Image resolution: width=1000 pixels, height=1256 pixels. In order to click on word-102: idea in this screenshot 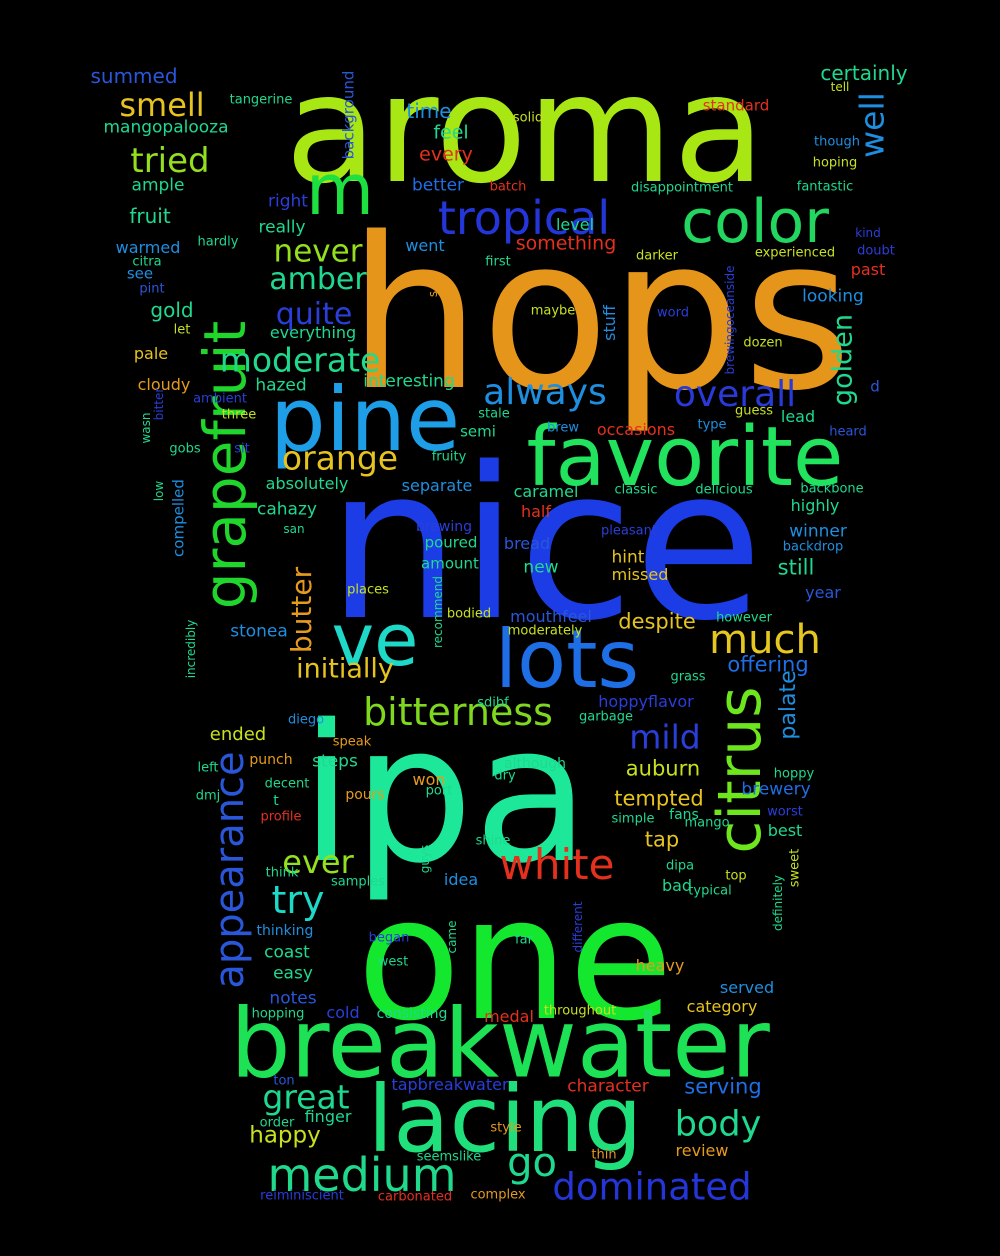, I will do `click(461, 879)`.